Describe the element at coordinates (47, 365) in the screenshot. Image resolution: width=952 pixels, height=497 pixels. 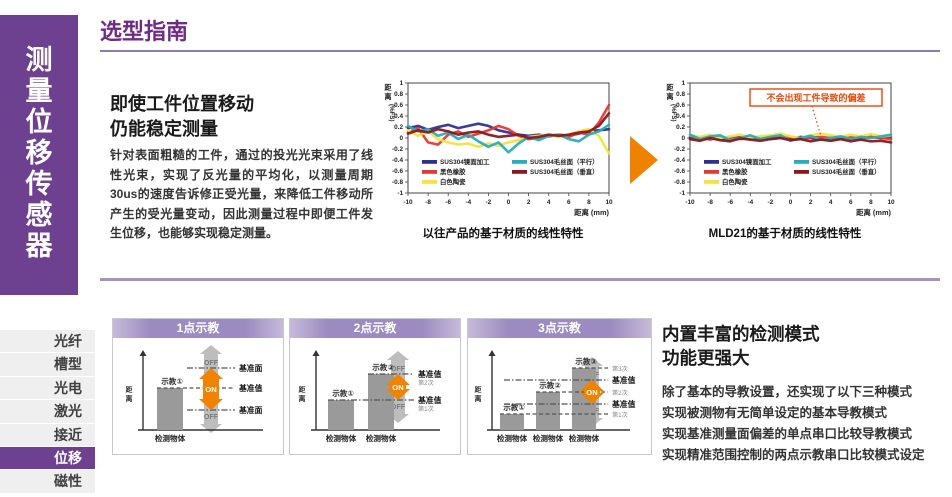
I see `sidebar-menu-item: 槽型` at that location.